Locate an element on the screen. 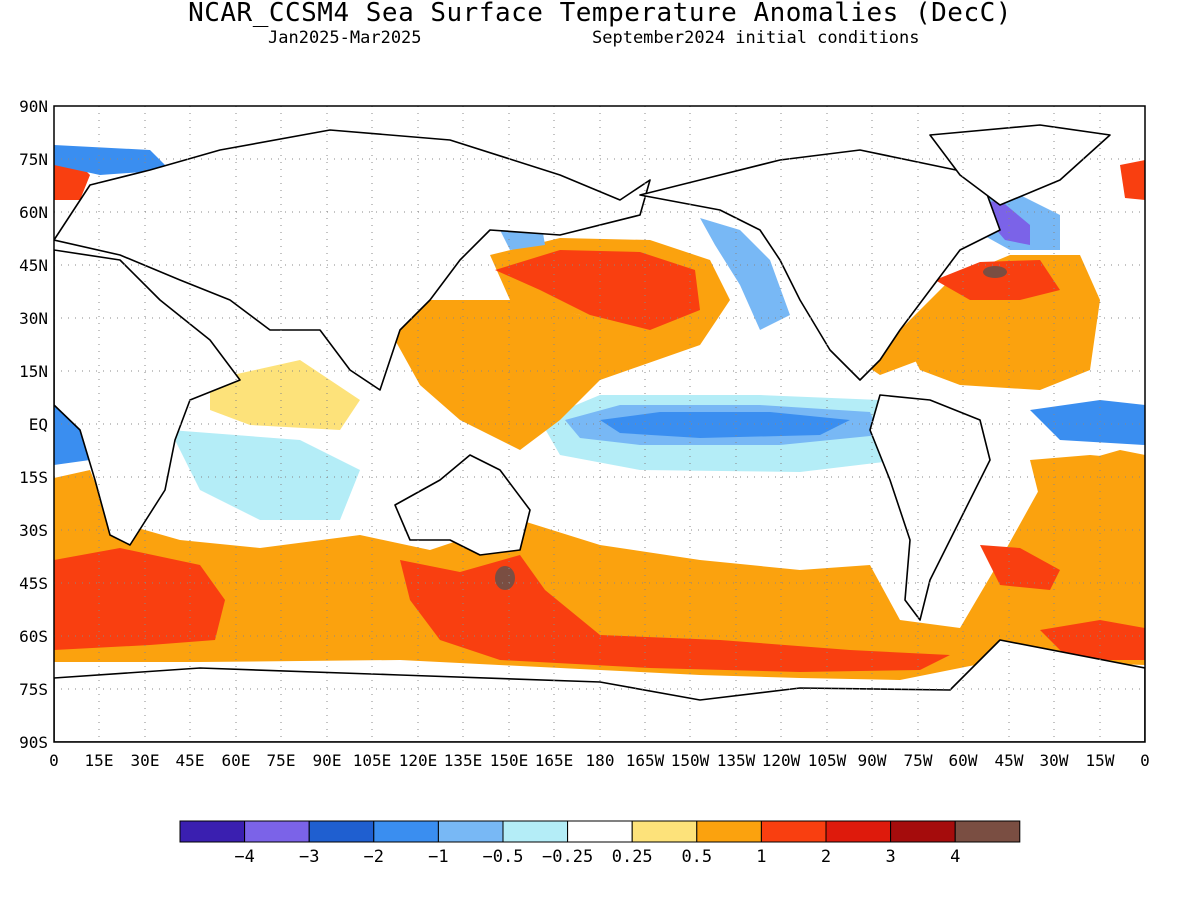  lat-label: 30S is located at coordinates (33, 530).